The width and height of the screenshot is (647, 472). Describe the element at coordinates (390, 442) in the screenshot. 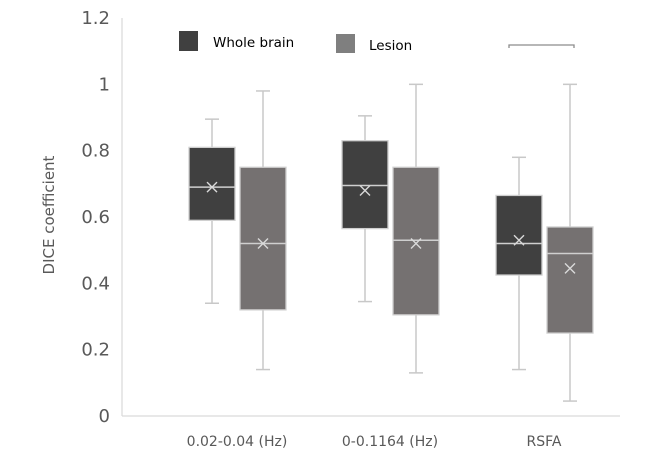

I see `x-category-label: 0-0.1164 (Hz)` at that location.